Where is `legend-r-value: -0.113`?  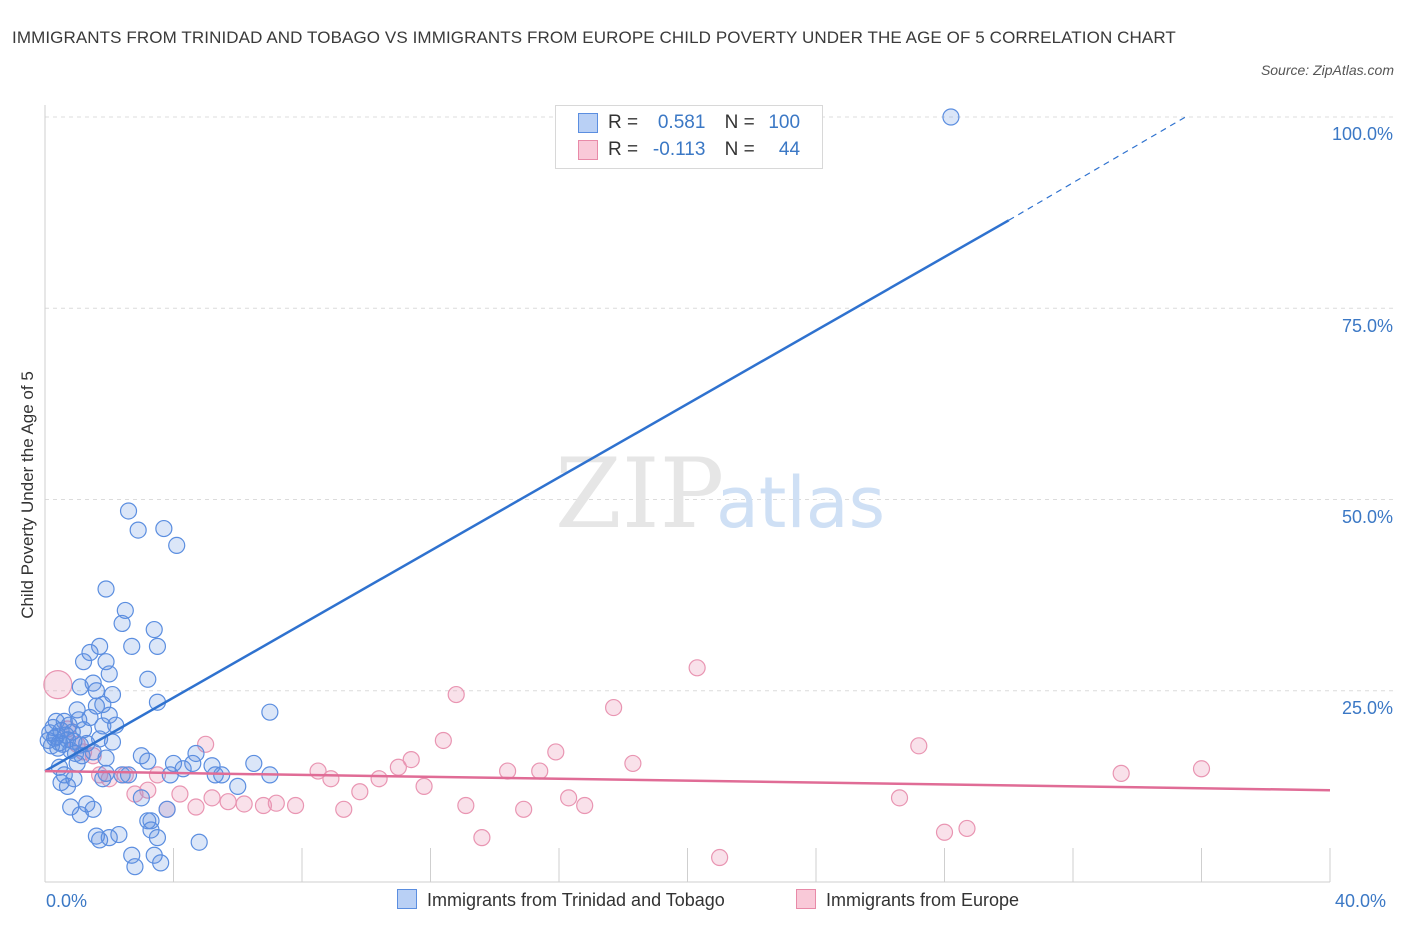 legend-r-value: -0.113 is located at coordinates (679, 149).